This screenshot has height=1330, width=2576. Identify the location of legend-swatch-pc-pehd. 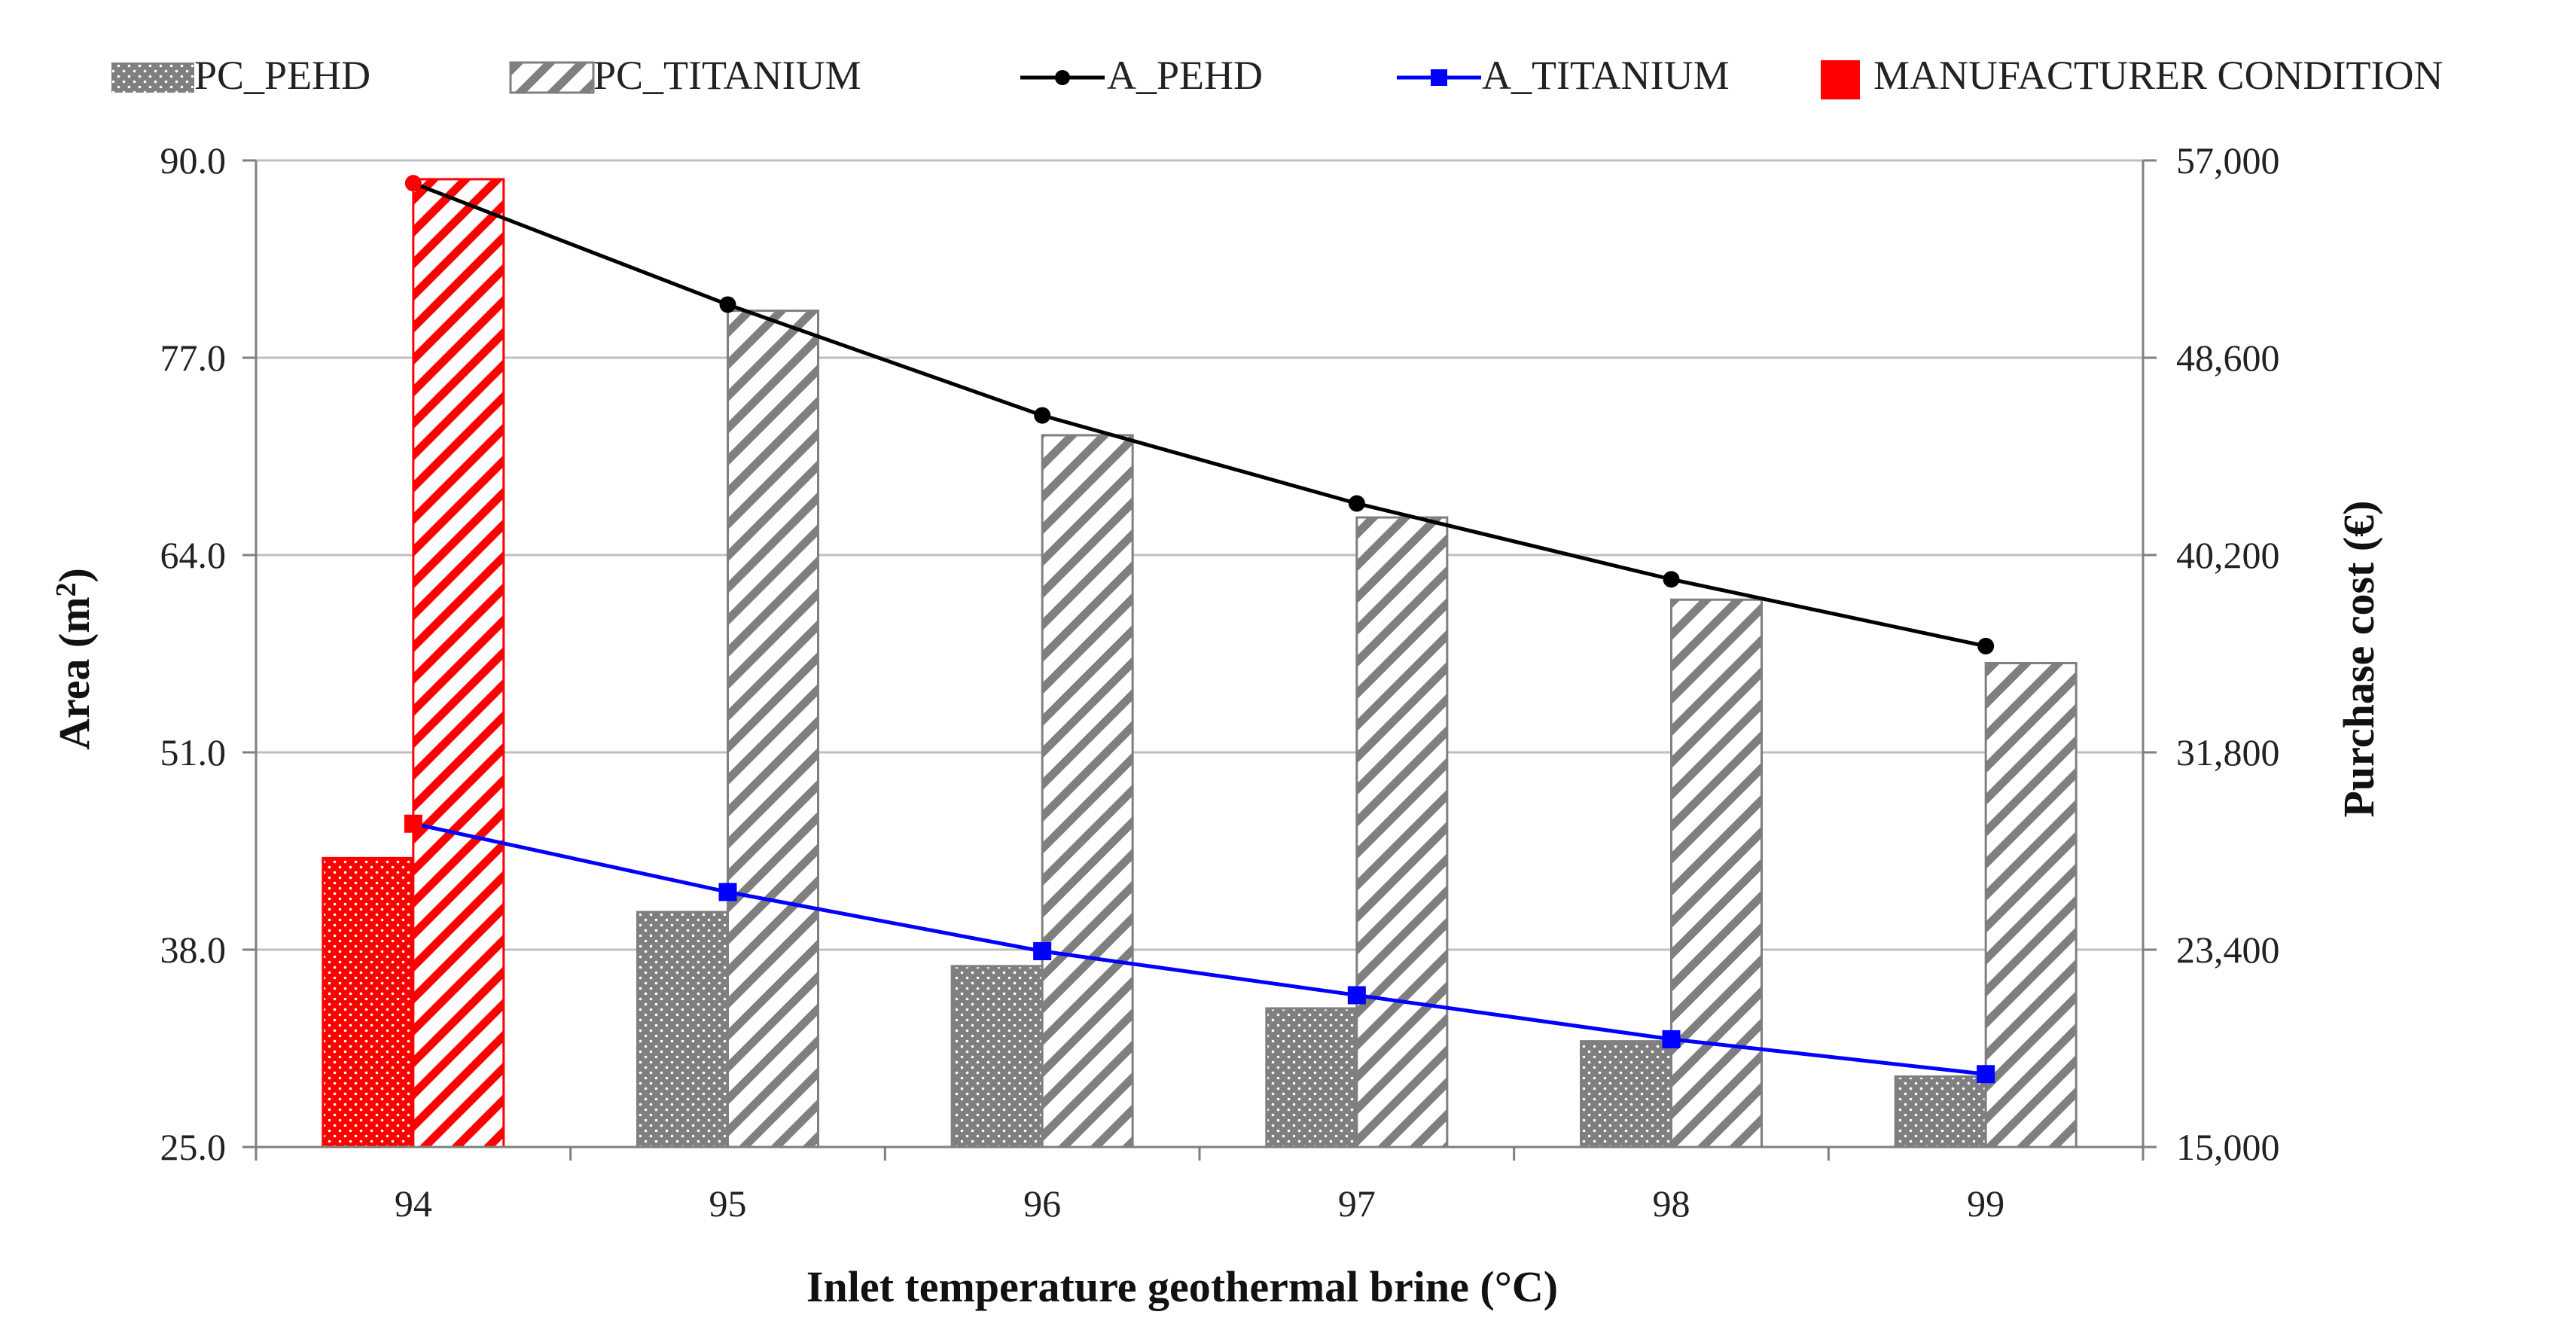
(152, 78).